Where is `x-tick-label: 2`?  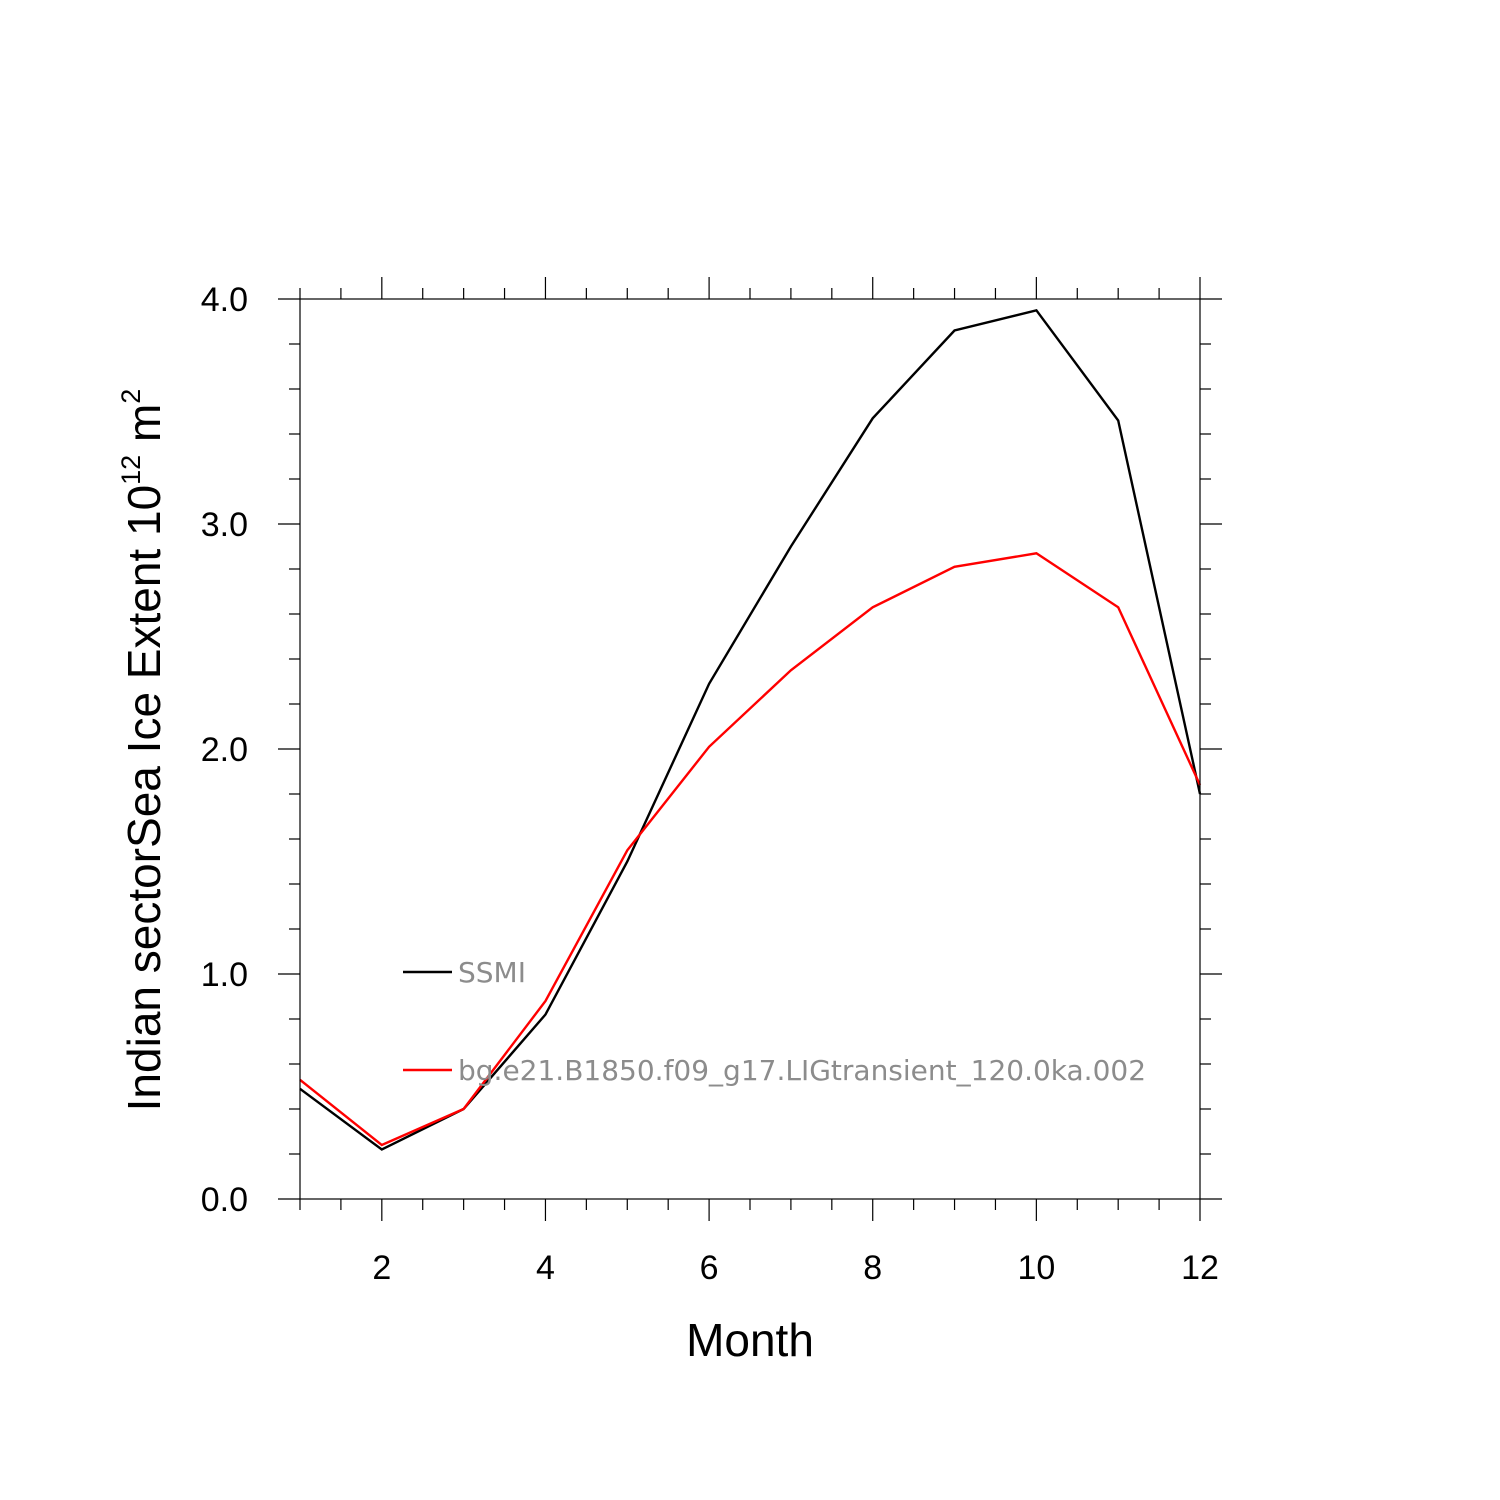
x-tick-label: 2 is located at coordinates (381, 1268).